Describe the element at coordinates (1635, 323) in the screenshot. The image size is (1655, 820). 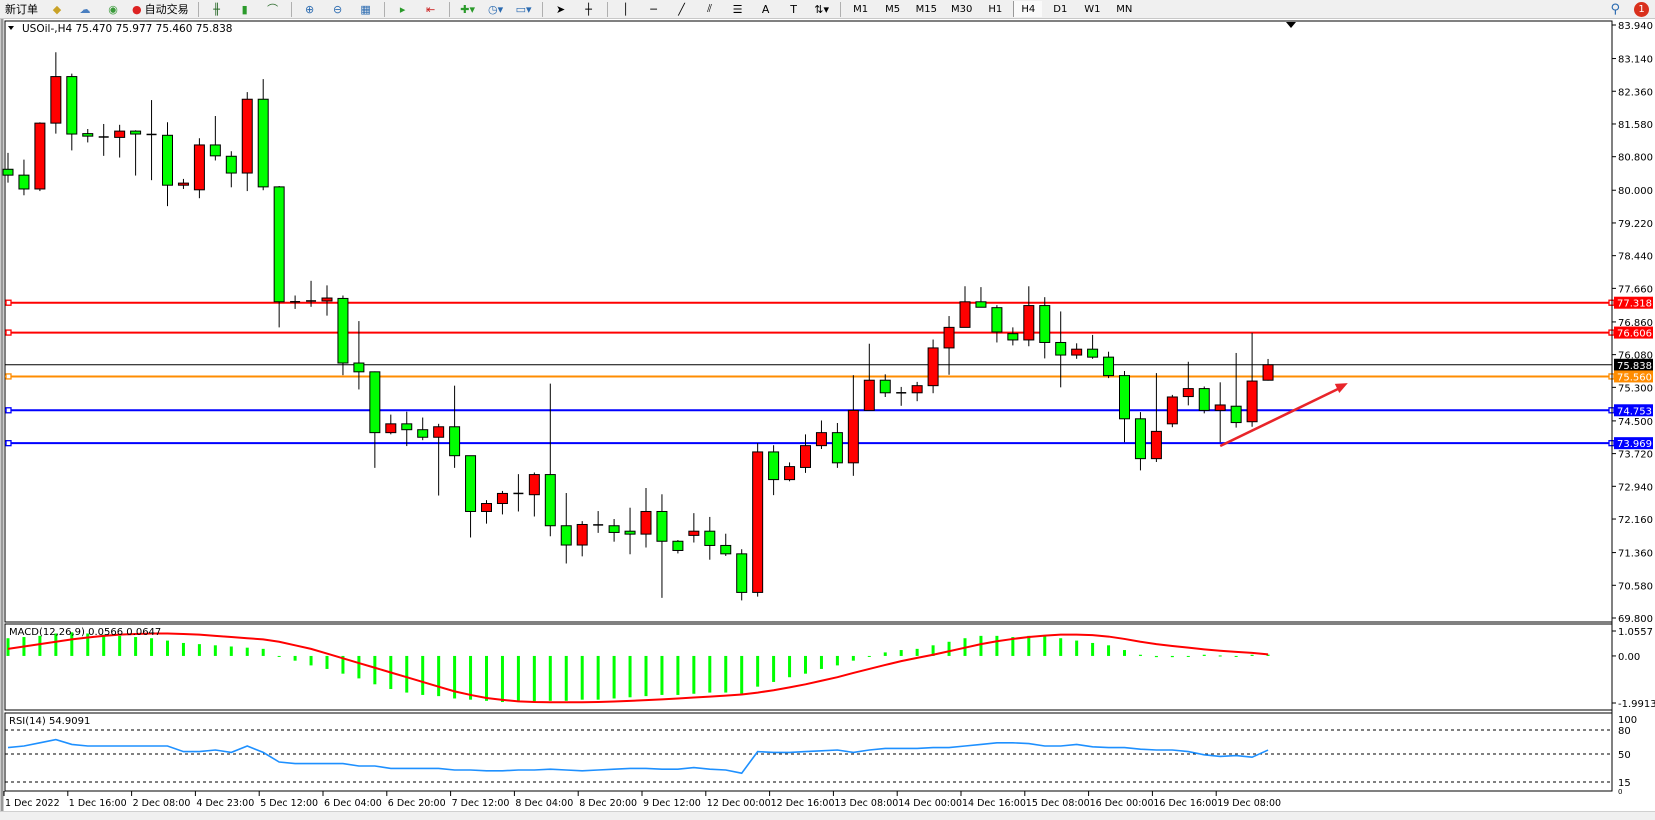
I see `price-tick-label: 76.860` at that location.